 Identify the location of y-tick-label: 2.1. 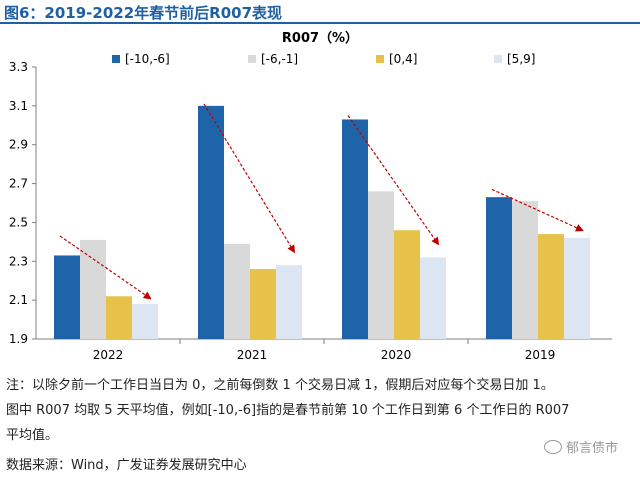
(18, 300).